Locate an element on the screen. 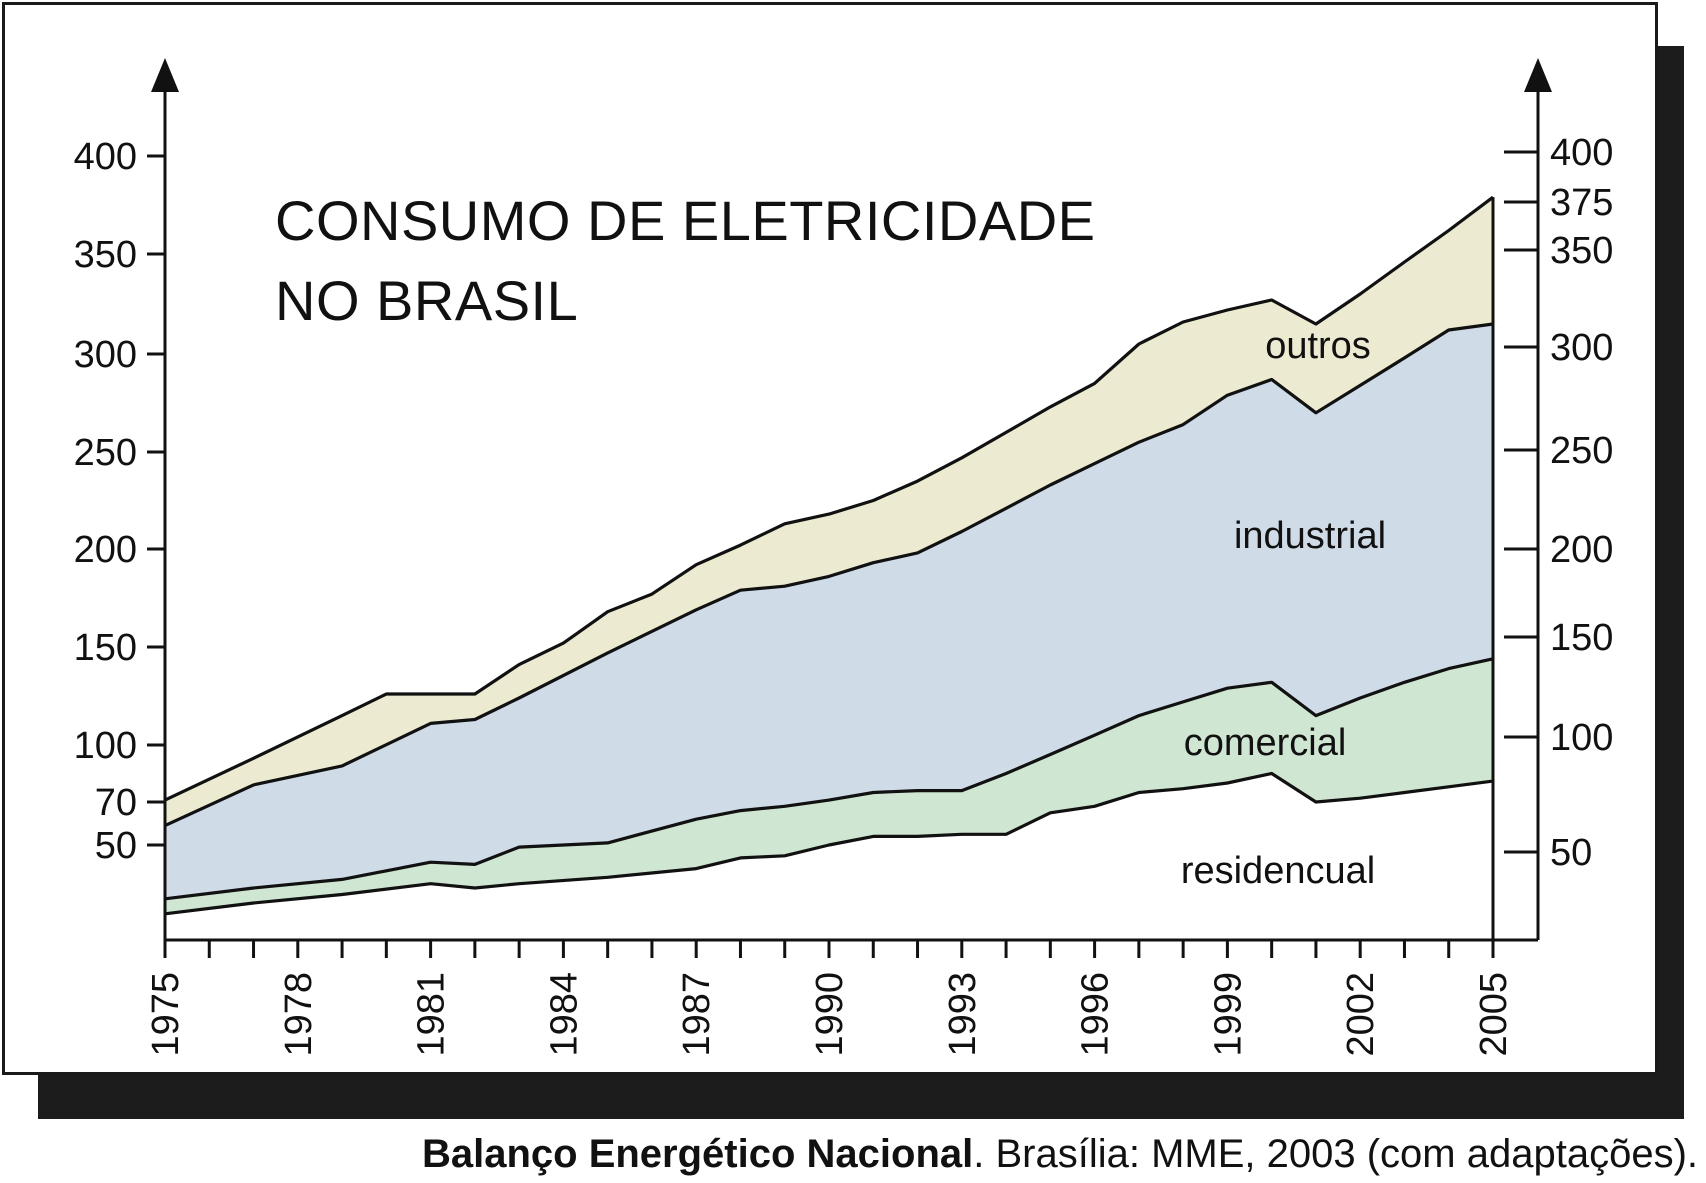 This screenshot has width=1706, height=1183. left-y-tick-label: 400 is located at coordinates (105, 157).